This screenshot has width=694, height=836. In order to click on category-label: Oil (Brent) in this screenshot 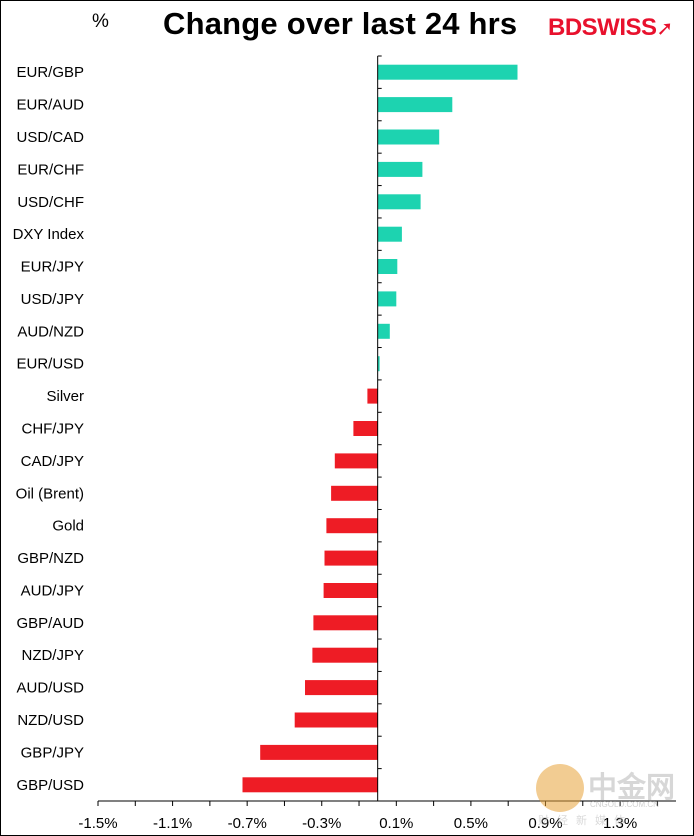, I will do `click(50, 493)`.